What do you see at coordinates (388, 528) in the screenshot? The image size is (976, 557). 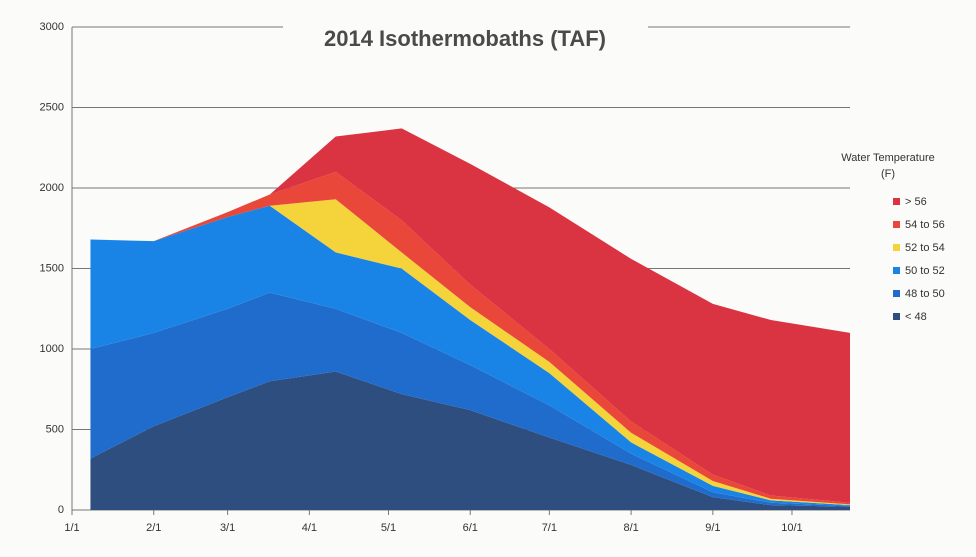 I see `x-tick-label: 5/1` at bounding box center [388, 528].